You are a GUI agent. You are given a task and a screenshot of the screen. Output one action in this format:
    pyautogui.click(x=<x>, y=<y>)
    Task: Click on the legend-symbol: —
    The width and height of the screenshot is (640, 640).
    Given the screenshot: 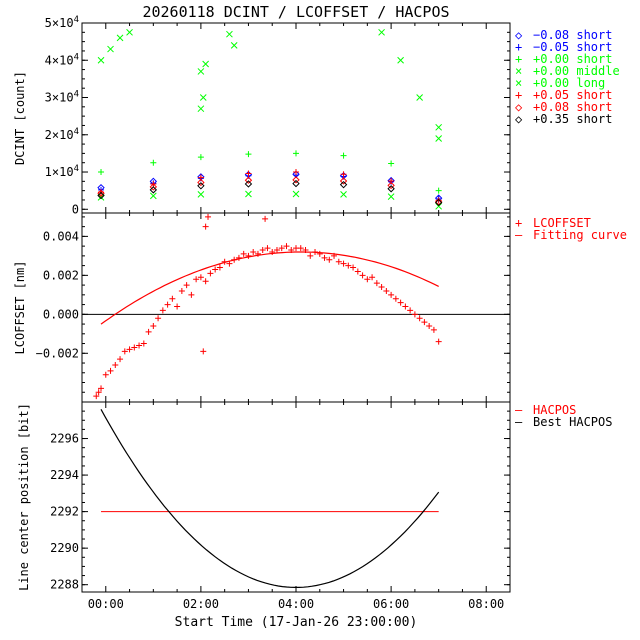 What is the action you would take?
    pyautogui.click(x=519, y=235)
    